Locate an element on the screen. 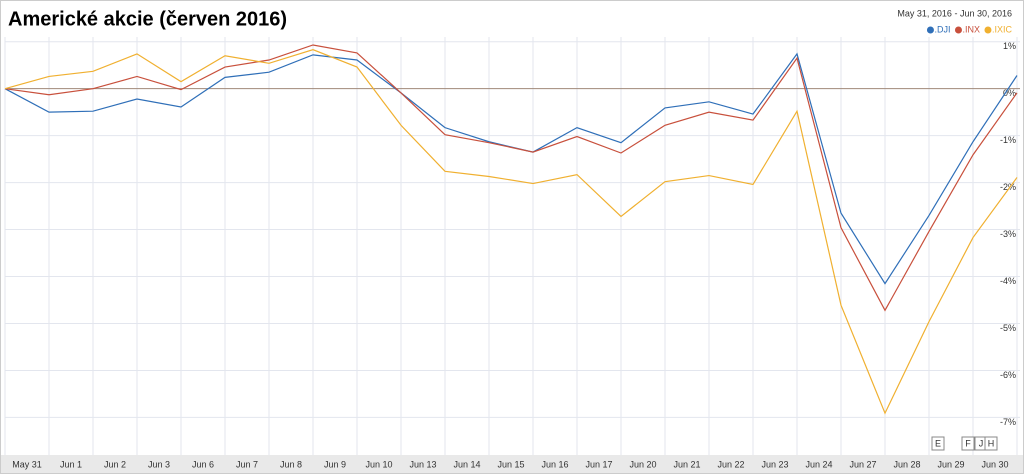 Image resolution: width=1024 pixels, height=474 pixels. x-tick-label: Jun 21 is located at coordinates (686, 464).